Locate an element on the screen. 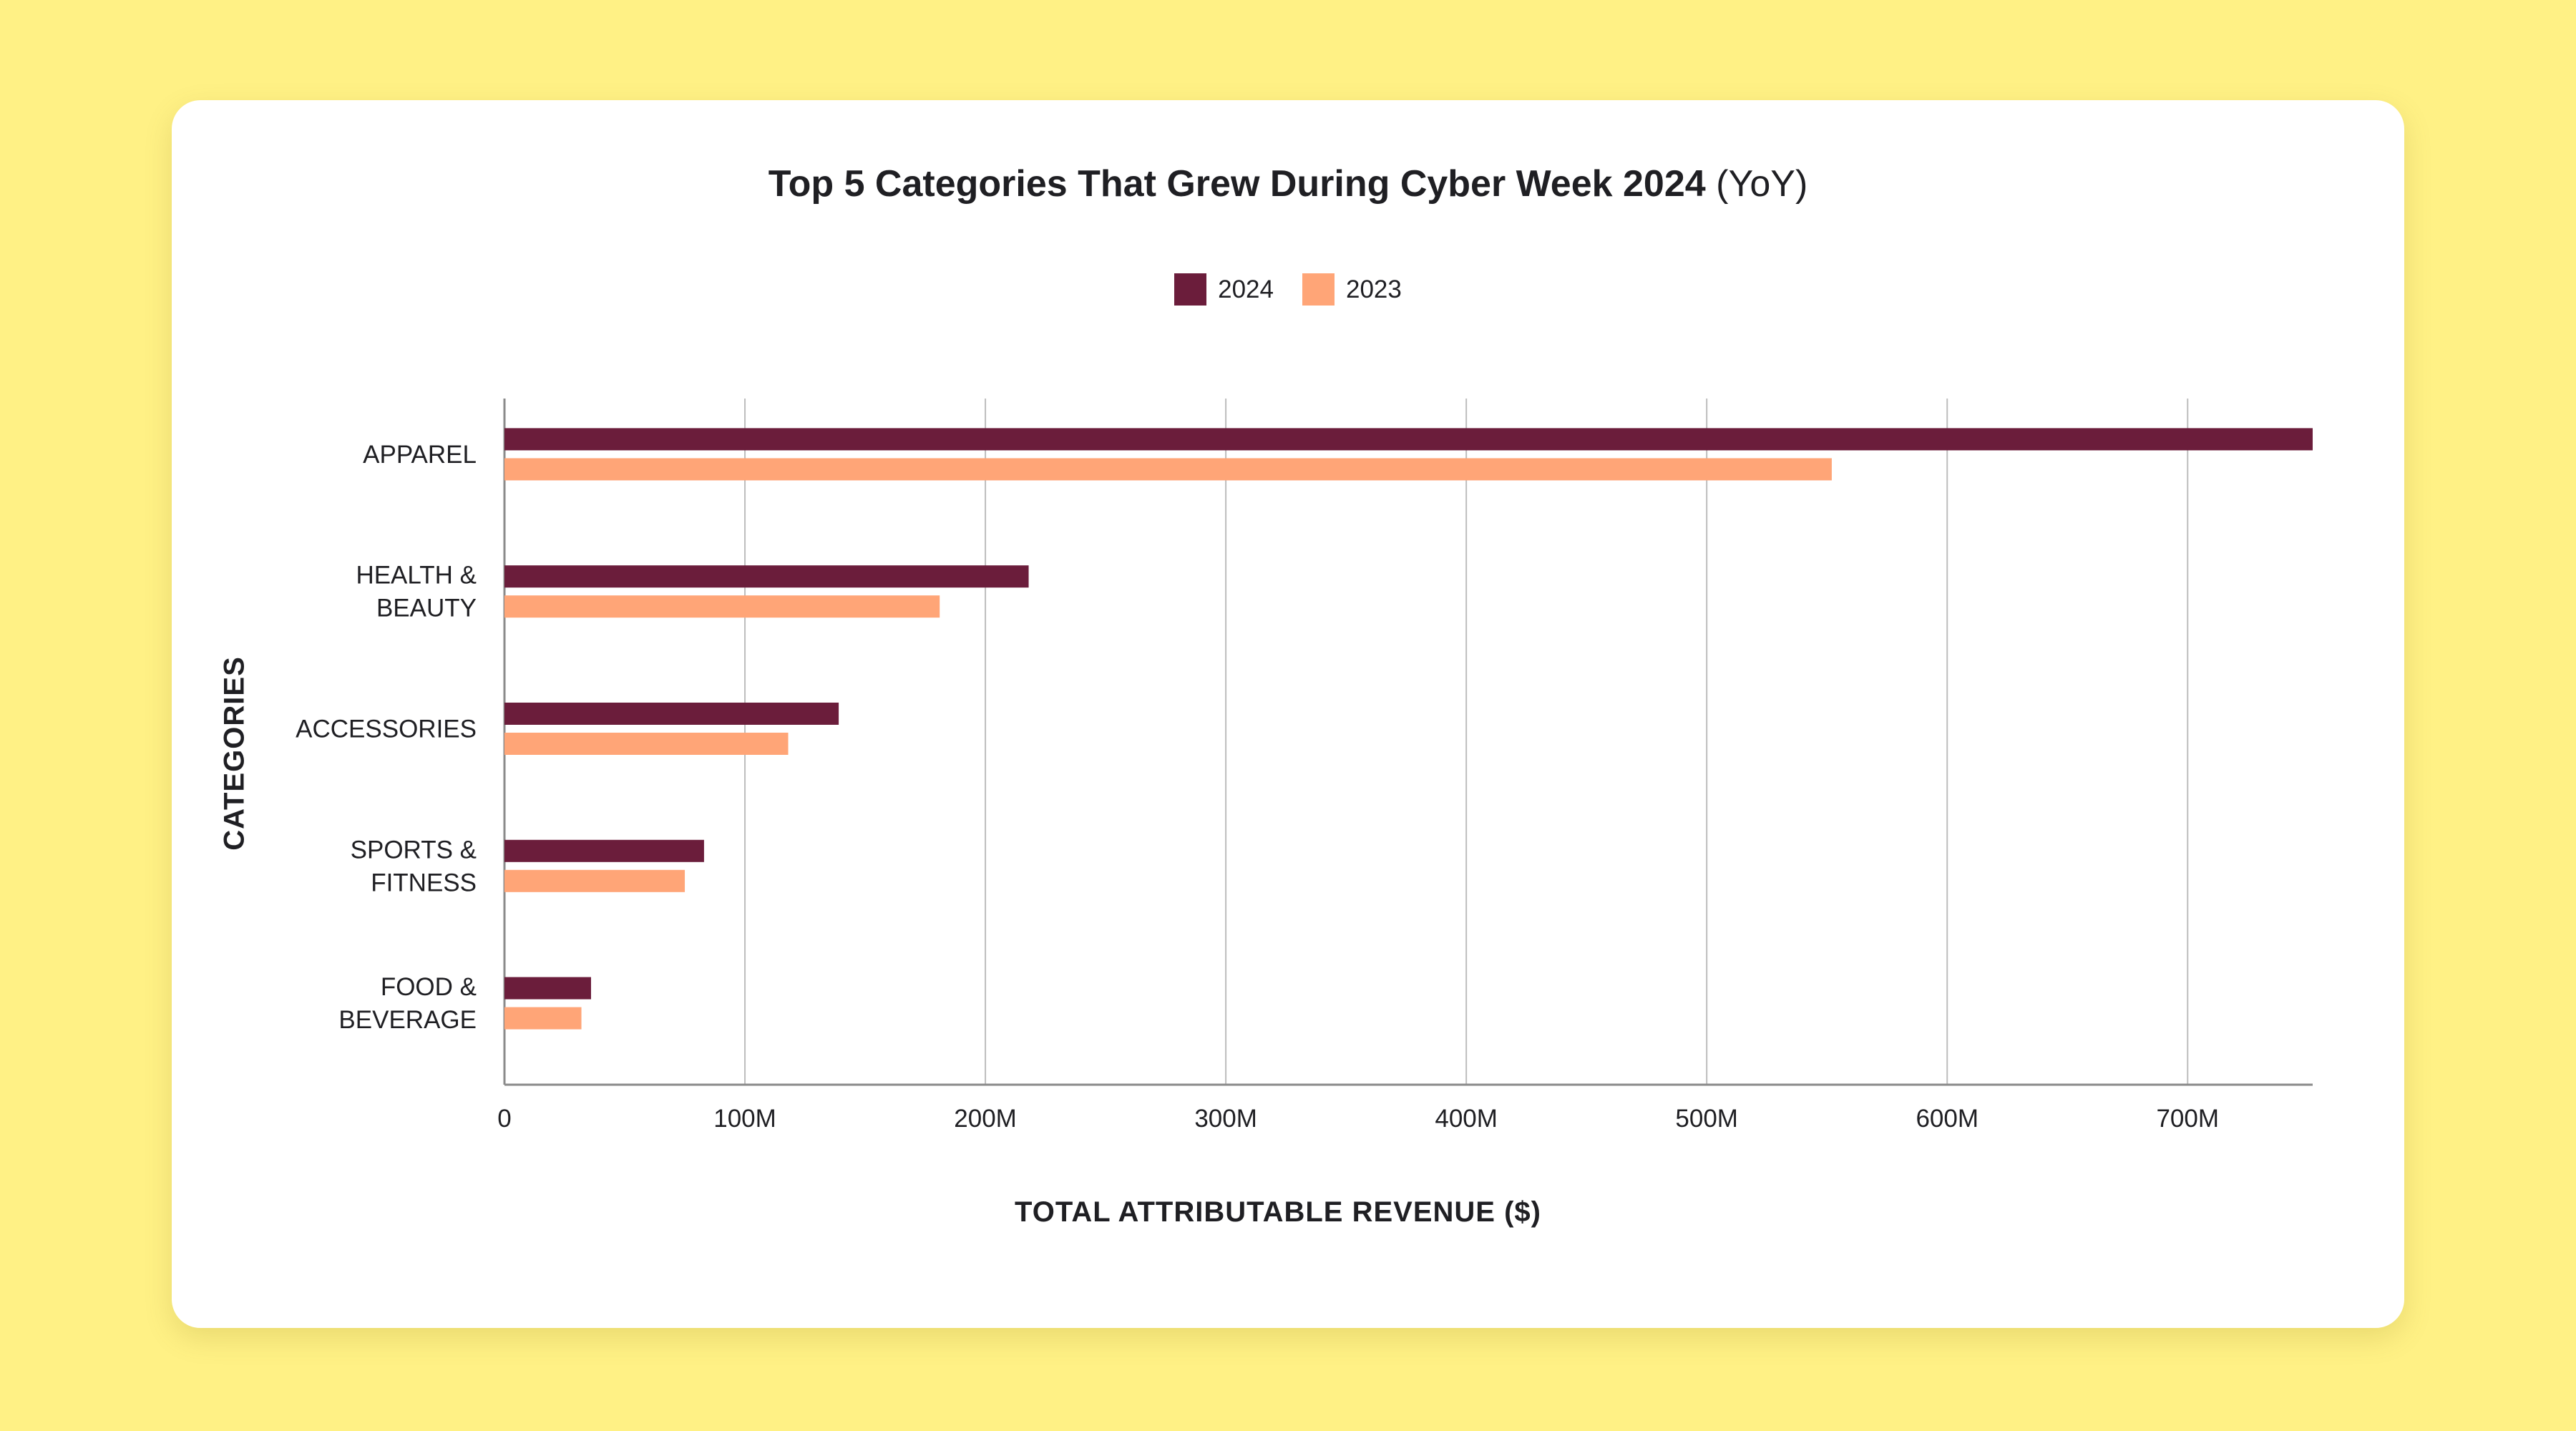 The width and height of the screenshot is (2576, 1431). legend-item-2023: 2023 is located at coordinates (1352, 289).